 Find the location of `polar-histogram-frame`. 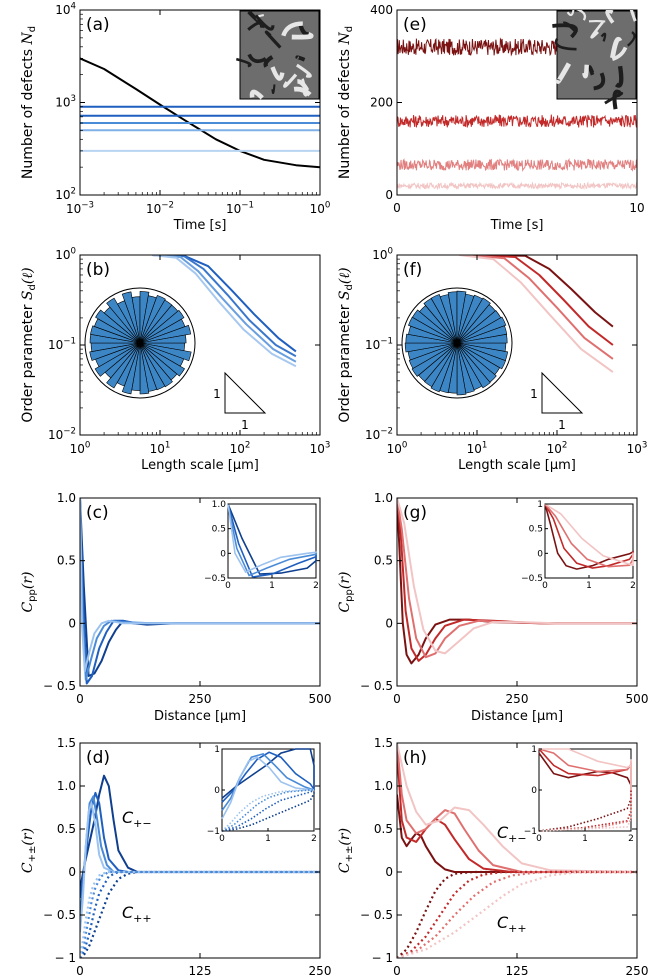

polar-histogram-frame is located at coordinates (140, 343).